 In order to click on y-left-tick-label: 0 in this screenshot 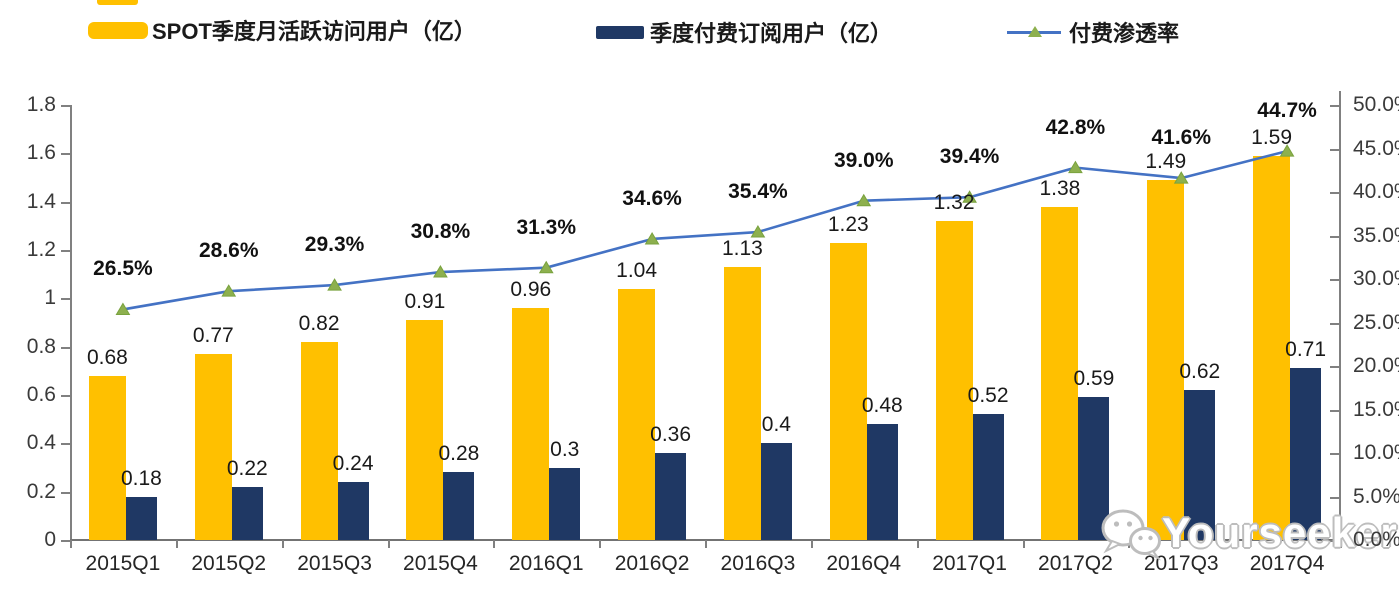, I will do `click(50, 539)`.